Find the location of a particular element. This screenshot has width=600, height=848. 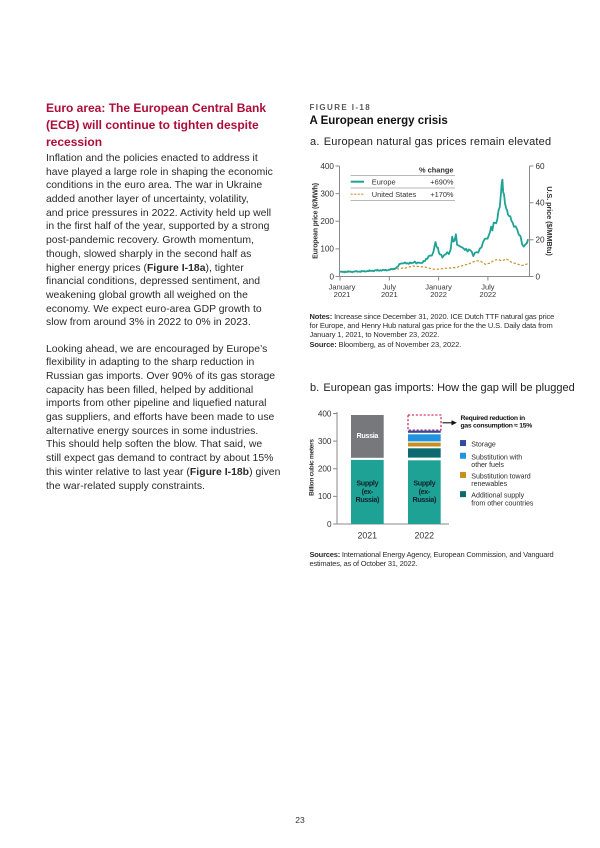

svg-text: Russia is located at coordinates (368, 435).